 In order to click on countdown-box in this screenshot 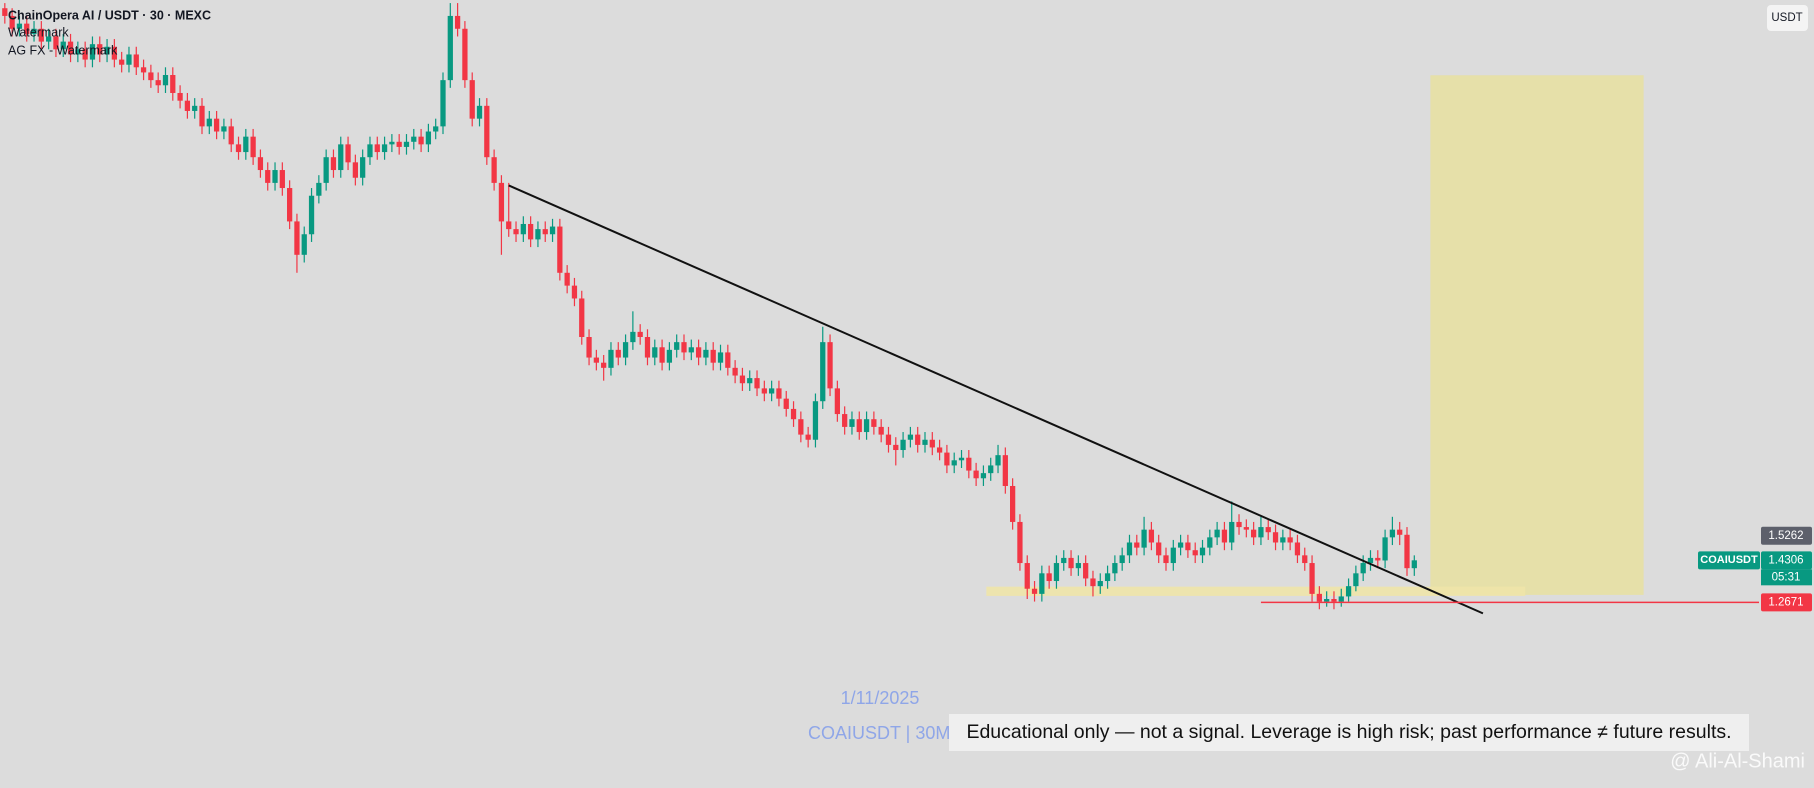, I will do `click(1786, 577)`.